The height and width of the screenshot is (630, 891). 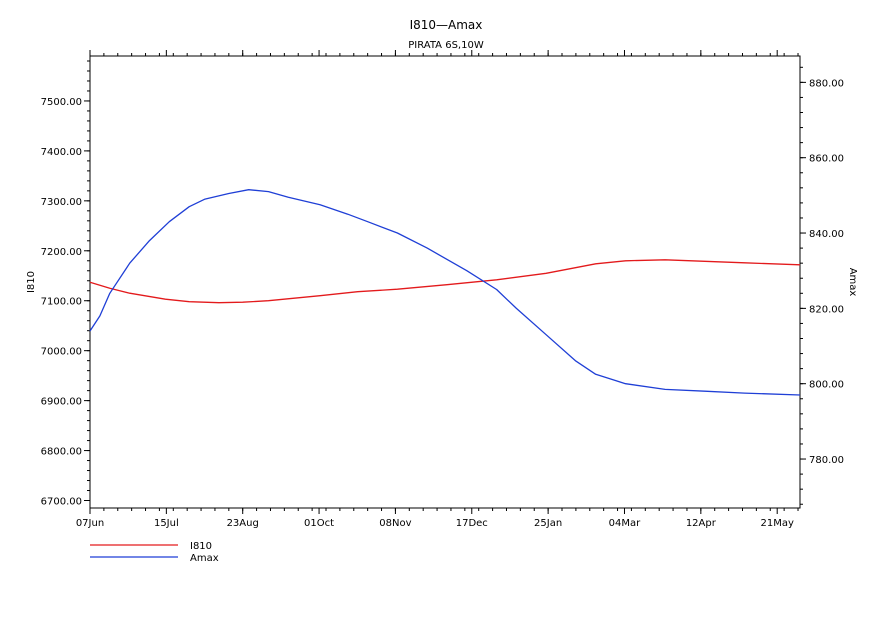 I want to click on x-tick-label: 25Jan, so click(x=548, y=523).